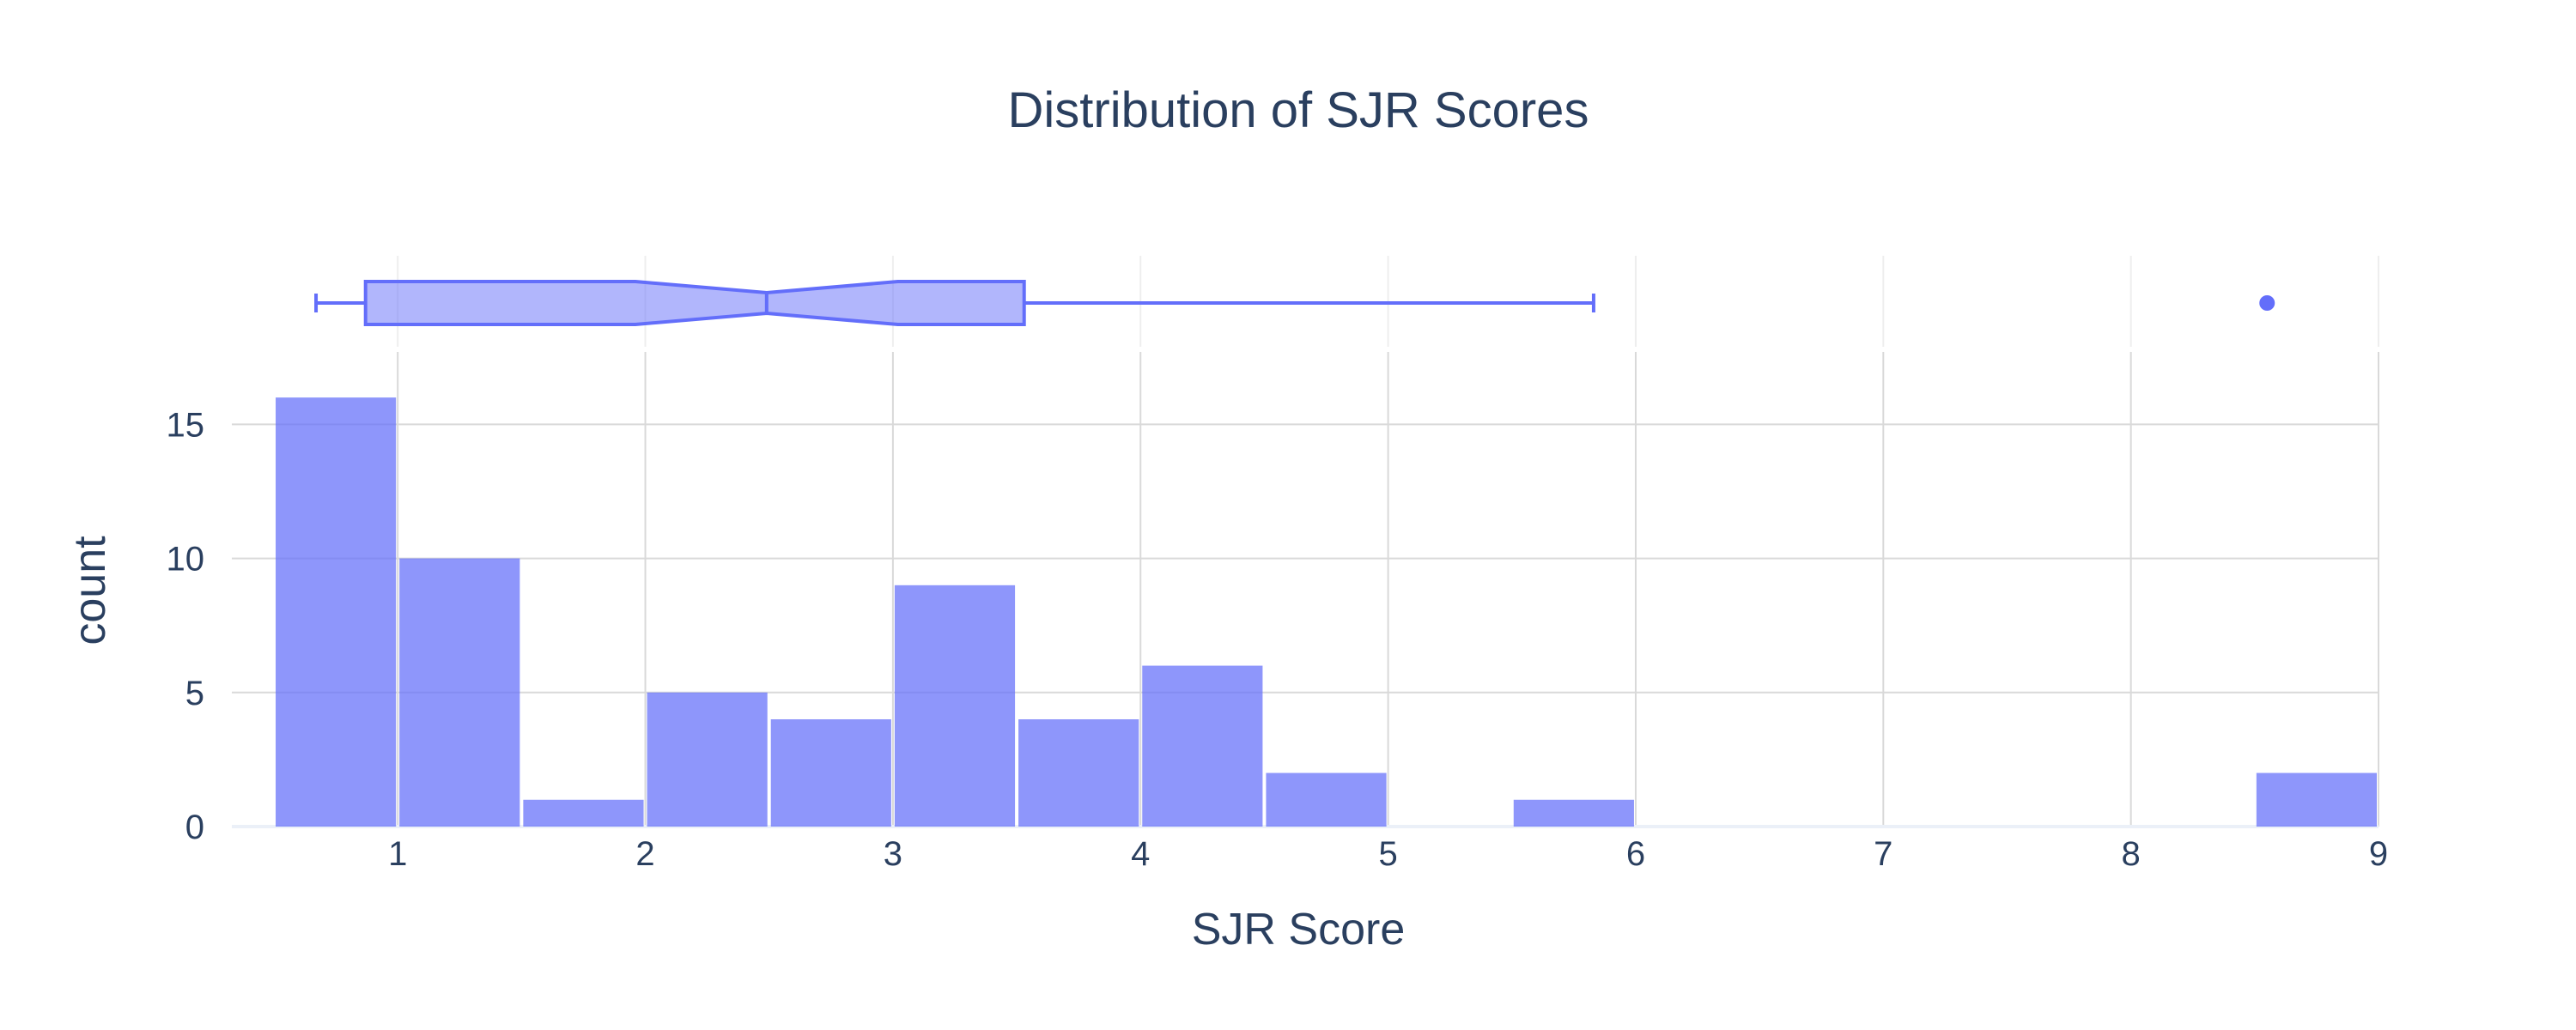  What do you see at coordinates (1140, 854) in the screenshot?
I see `x-tick-label: 4` at bounding box center [1140, 854].